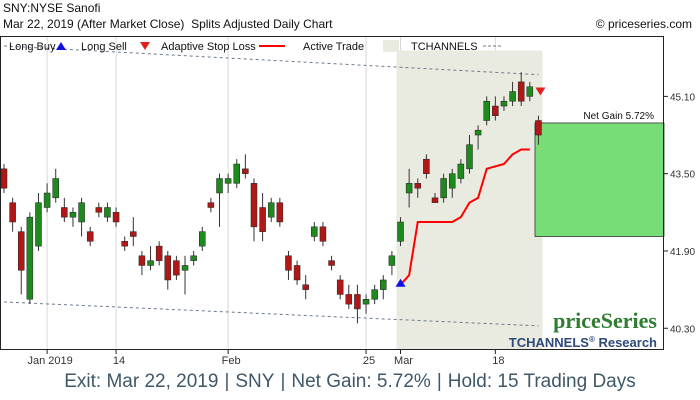 This screenshot has height=400, width=700. I want to click on x-tick-label: Jan 2019, so click(49, 361).